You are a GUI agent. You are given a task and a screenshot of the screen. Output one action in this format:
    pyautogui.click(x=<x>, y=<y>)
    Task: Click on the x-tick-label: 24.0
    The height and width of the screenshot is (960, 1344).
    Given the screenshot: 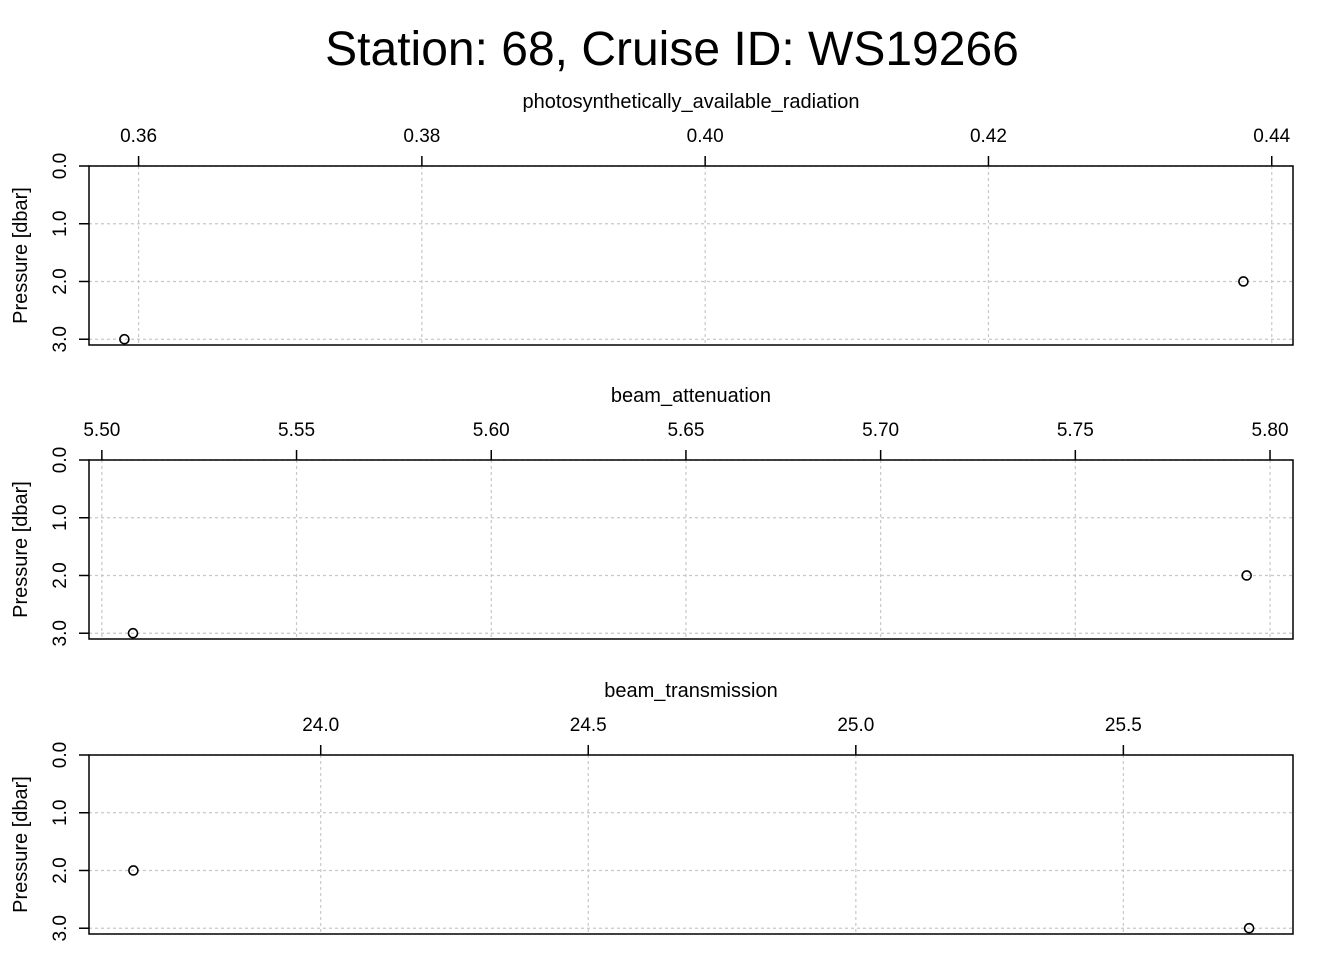 What is the action you would take?
    pyautogui.click(x=320, y=725)
    